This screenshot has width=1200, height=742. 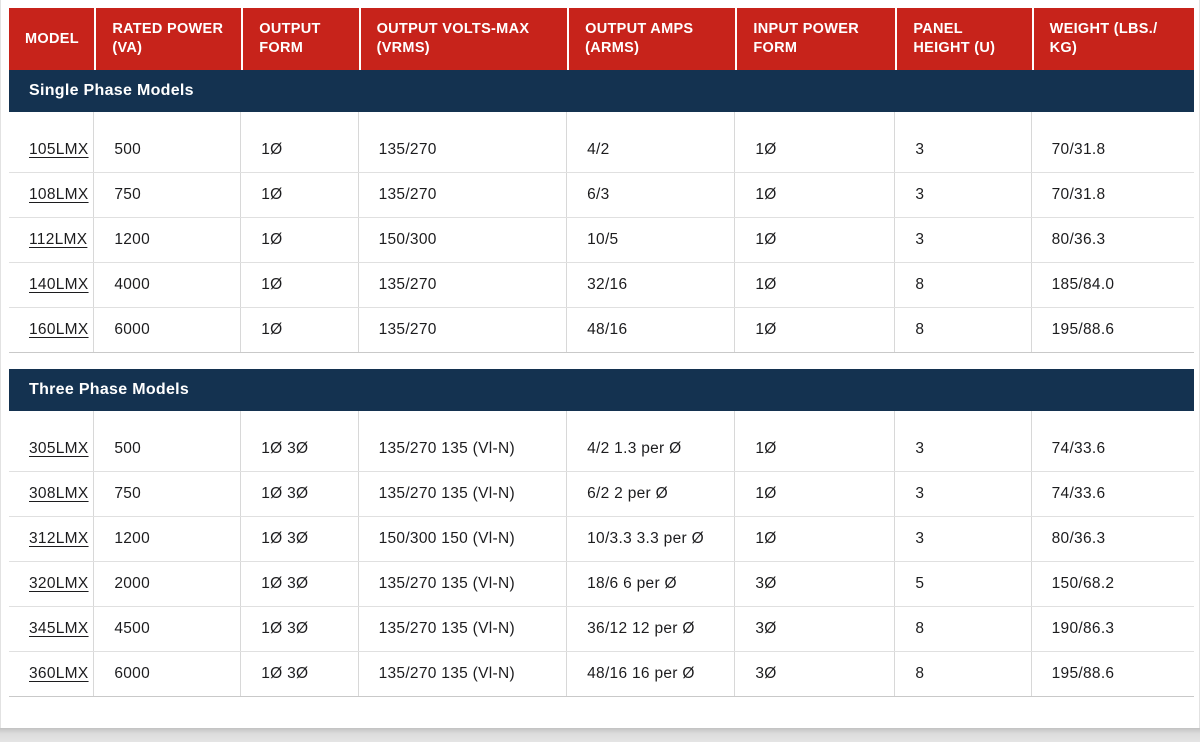 I want to click on column-header-input-power: INPUT POWER FORM, so click(x=815, y=39).